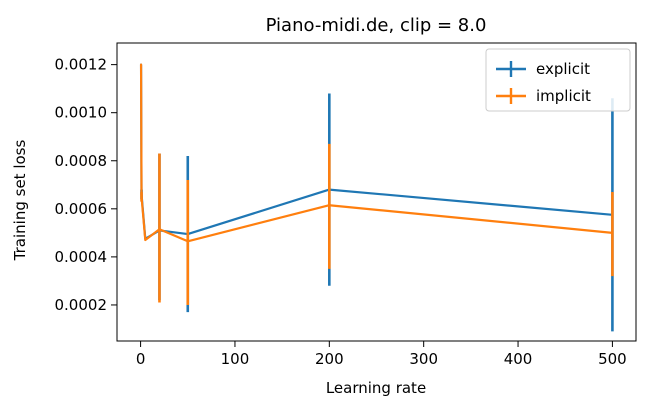 This screenshot has width=655, height=418. I want to click on x-axis-label: Learning rate, so click(376, 388).